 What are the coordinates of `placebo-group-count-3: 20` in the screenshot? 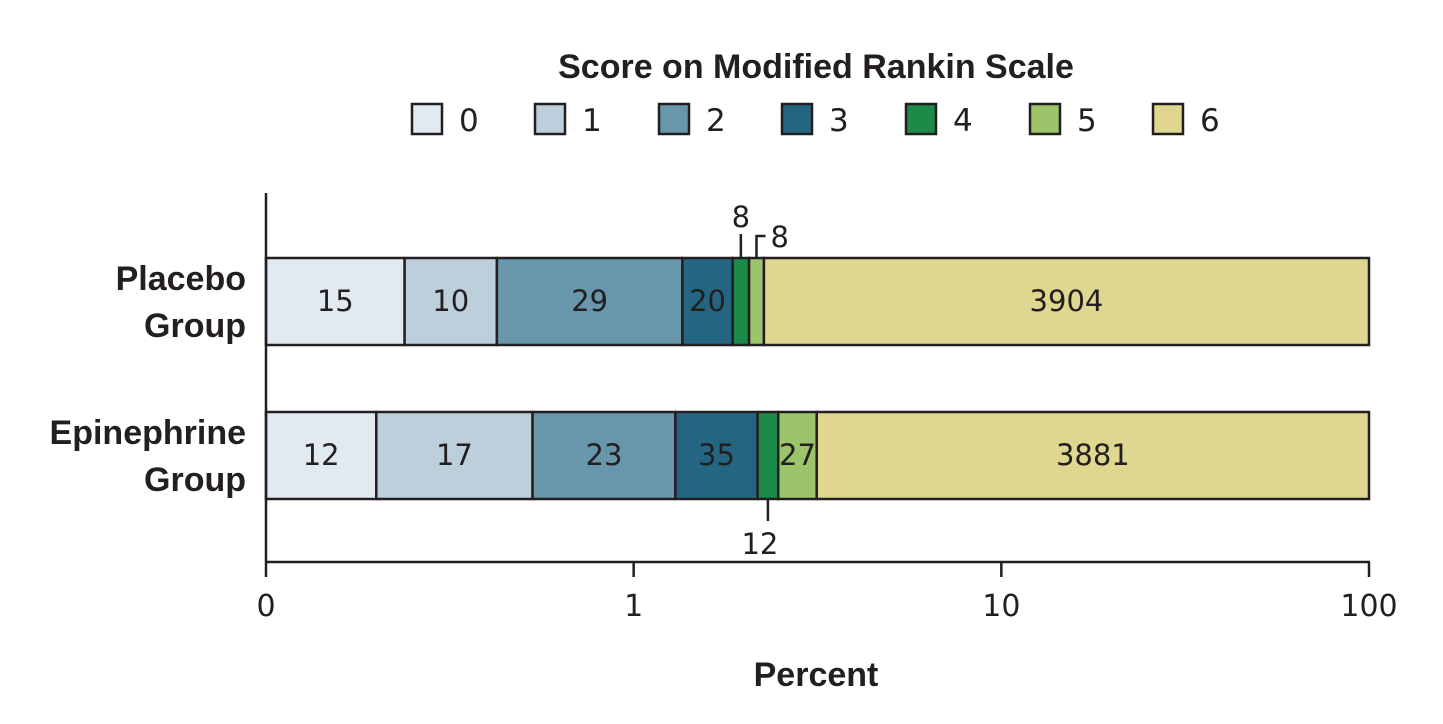 It's located at (707, 301).